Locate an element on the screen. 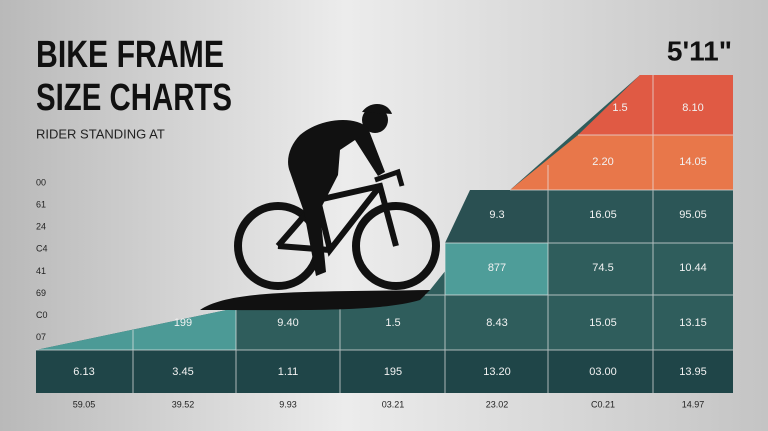 This screenshot has width=768, height=431. cell-value: 13.95 is located at coordinates (693, 372).